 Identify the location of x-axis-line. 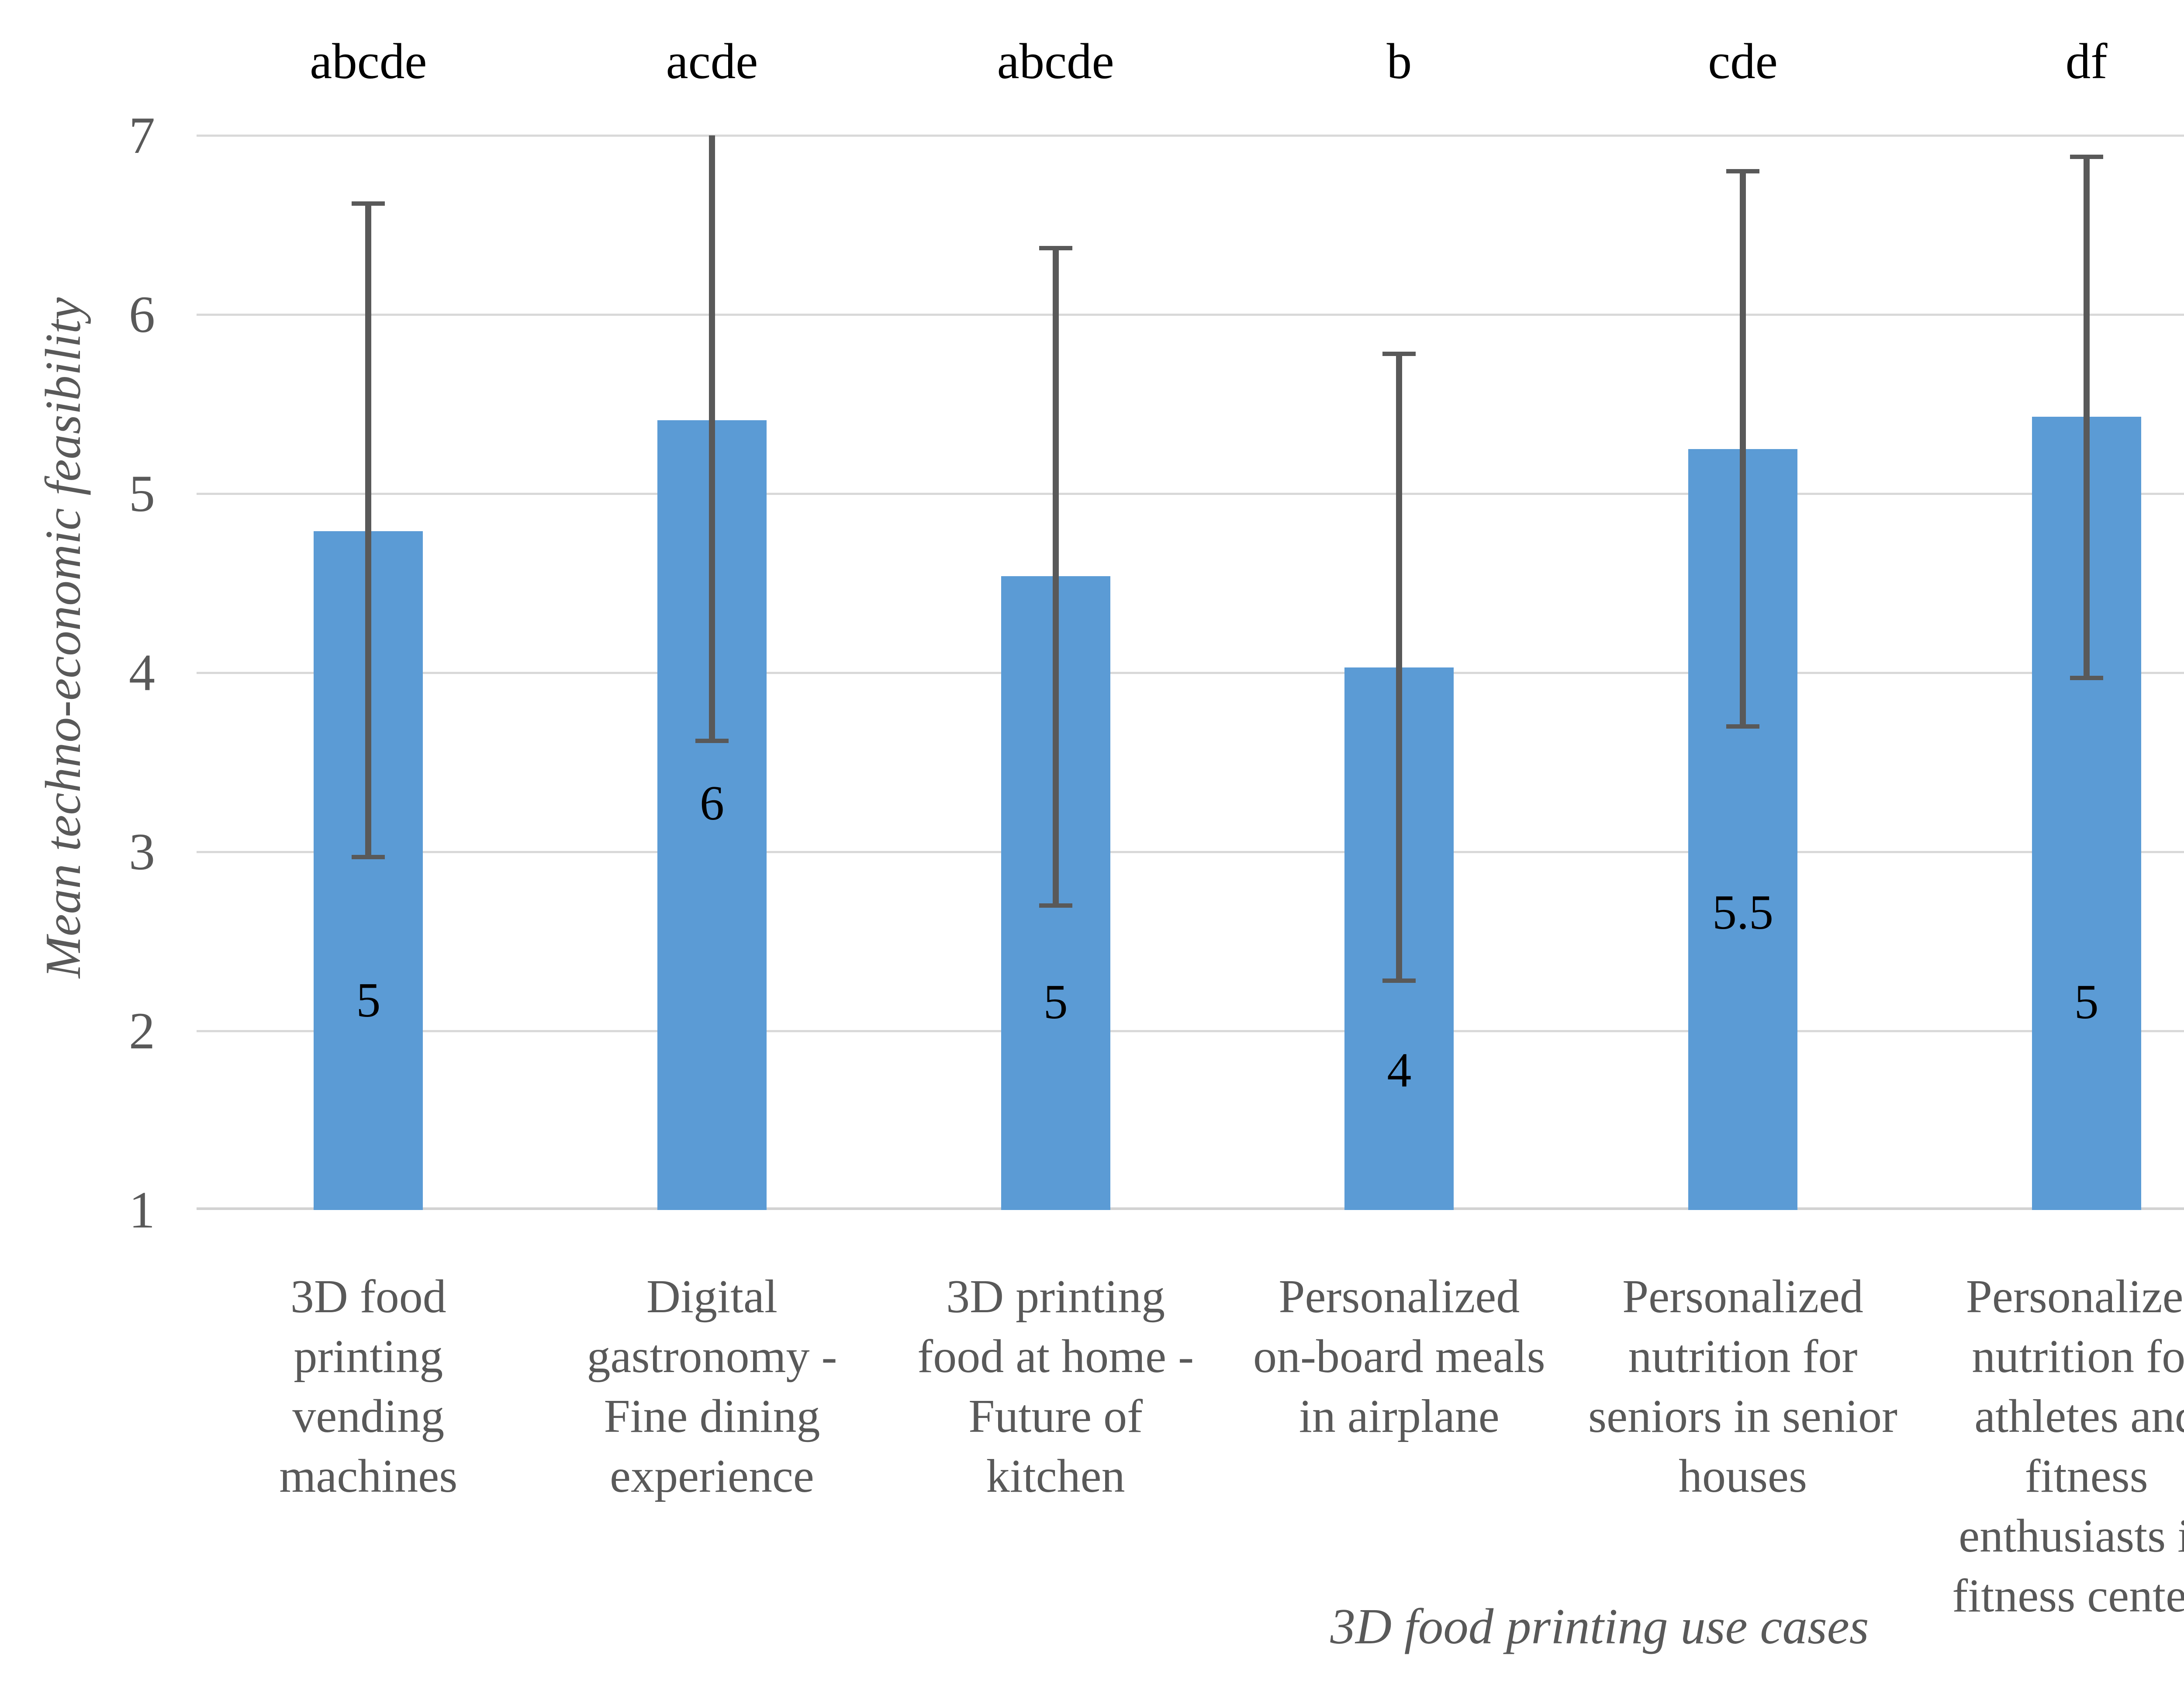
(1190, 1209).